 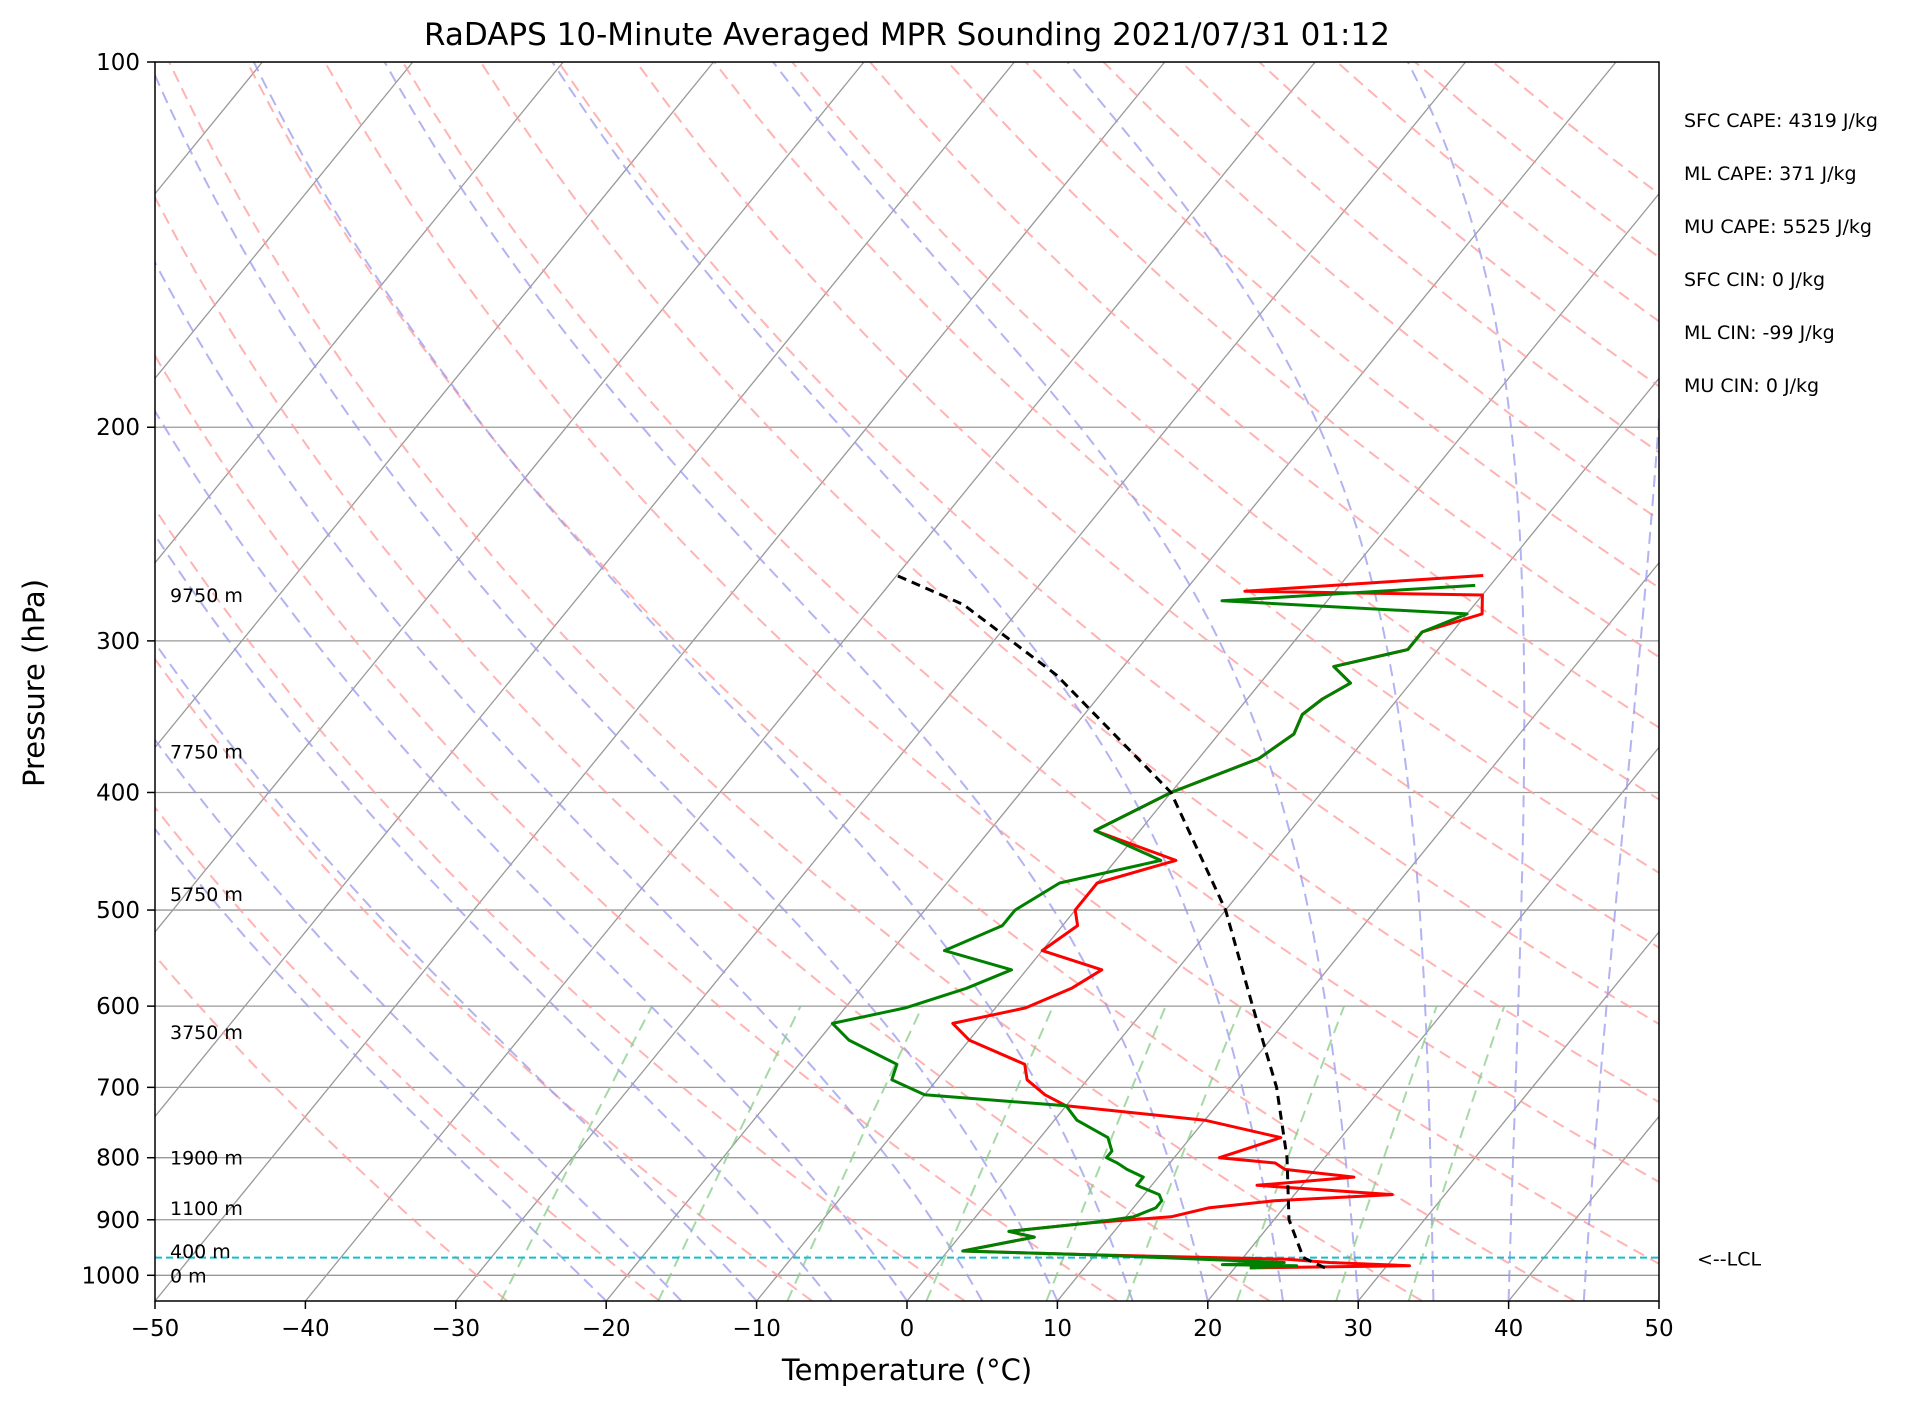 I want to click on y-tick-label: 900, so click(x=118, y=1221).